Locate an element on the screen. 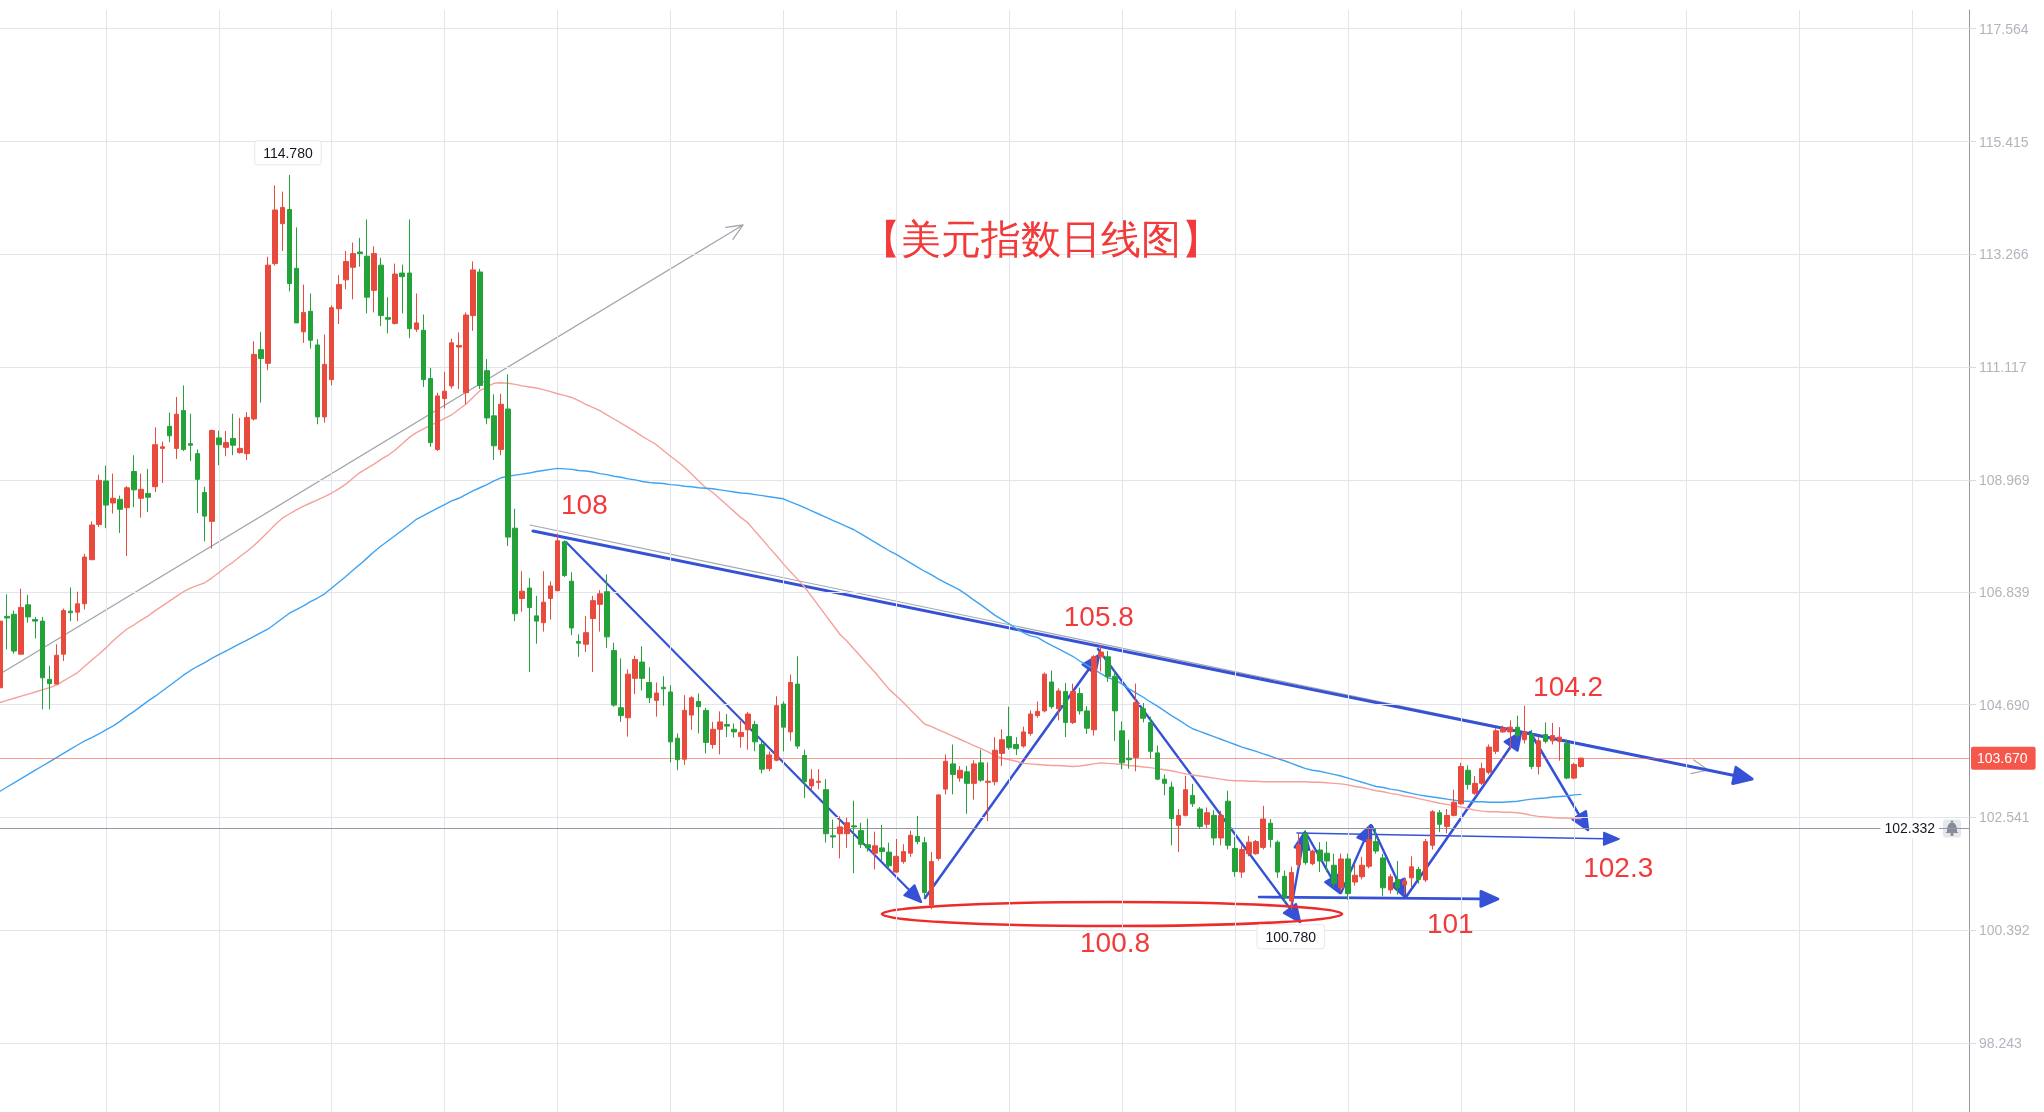 This screenshot has height=1112, width=2044. y-tick-label: 117.564 is located at coordinates (2004, 28).